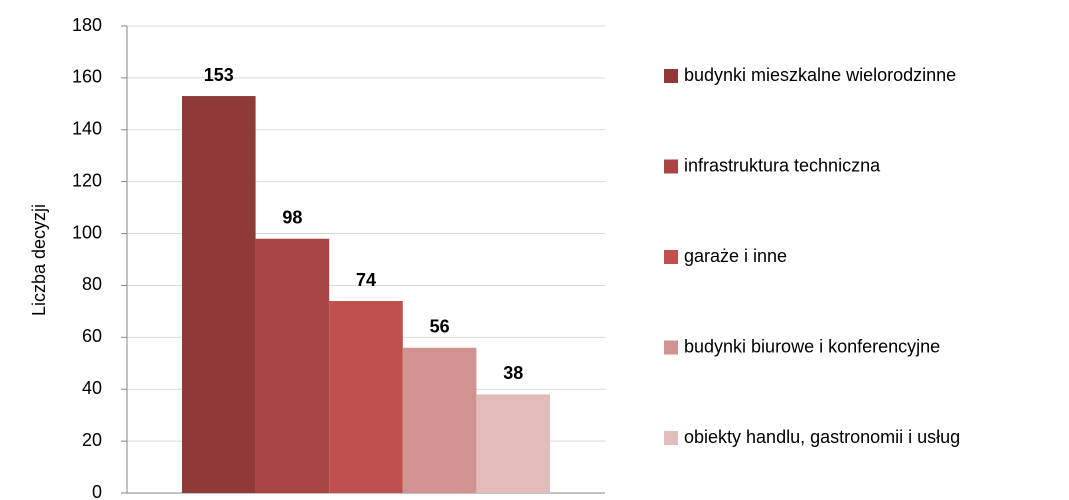  Describe the element at coordinates (92, 336) in the screenshot. I see `y-tick-label: 60` at that location.